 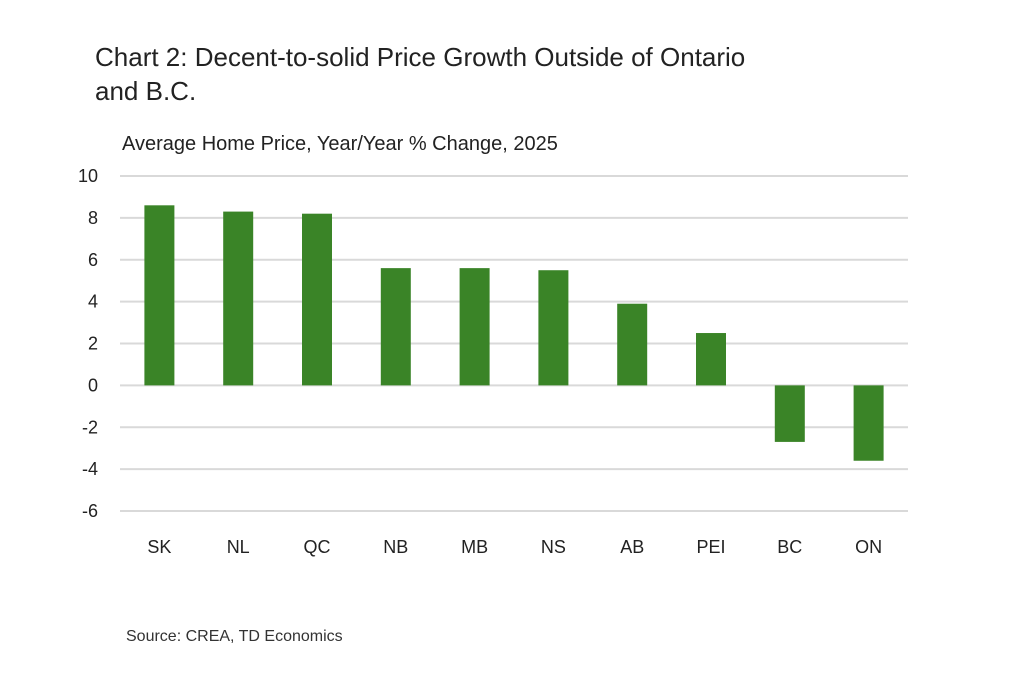 I want to click on x-tick-label: MB, so click(x=474, y=547).